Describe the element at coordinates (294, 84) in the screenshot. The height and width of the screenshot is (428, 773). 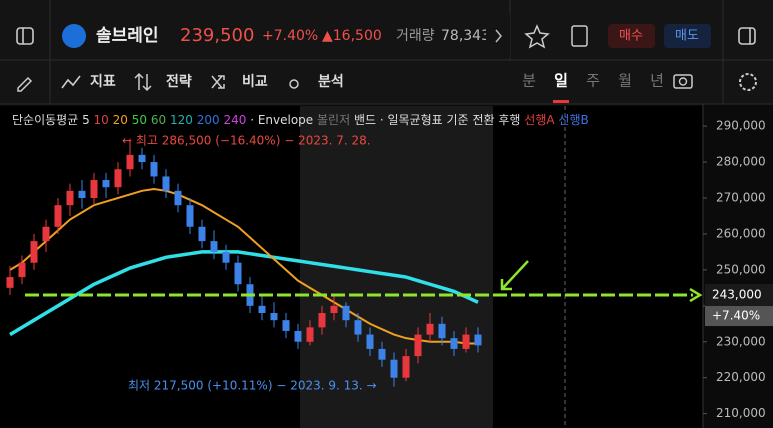
I see `analysis-icon` at that location.